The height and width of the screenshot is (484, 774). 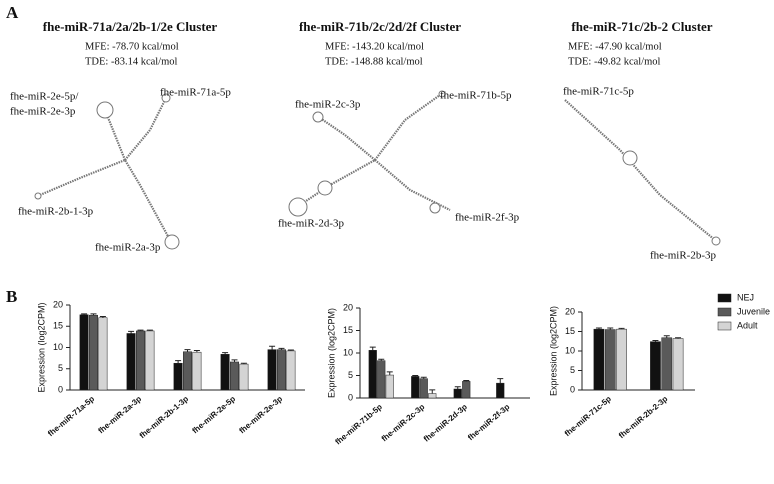 I want to click on mfe: MFE: -78.70 kcal/mol, so click(x=132, y=46).